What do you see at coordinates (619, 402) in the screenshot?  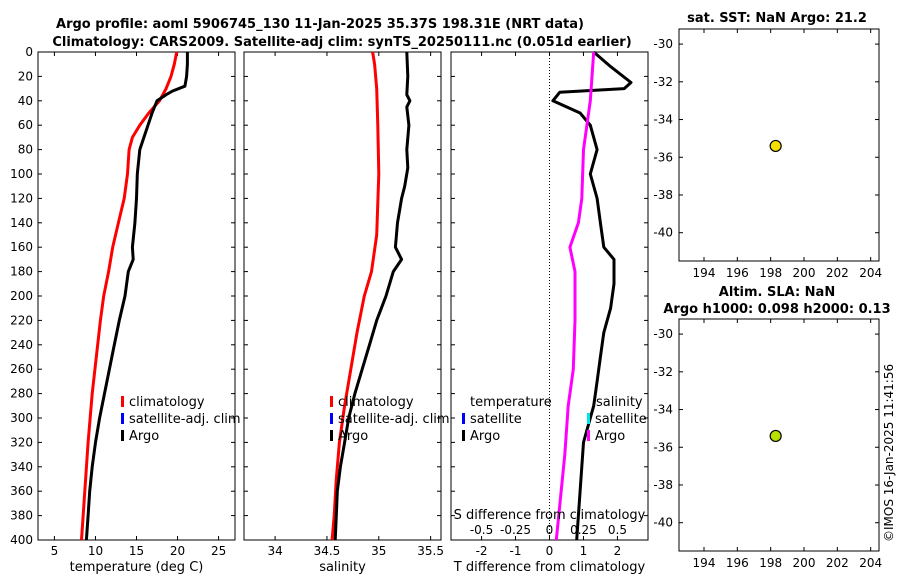 I see `difference-legend-s-title: salinity` at bounding box center [619, 402].